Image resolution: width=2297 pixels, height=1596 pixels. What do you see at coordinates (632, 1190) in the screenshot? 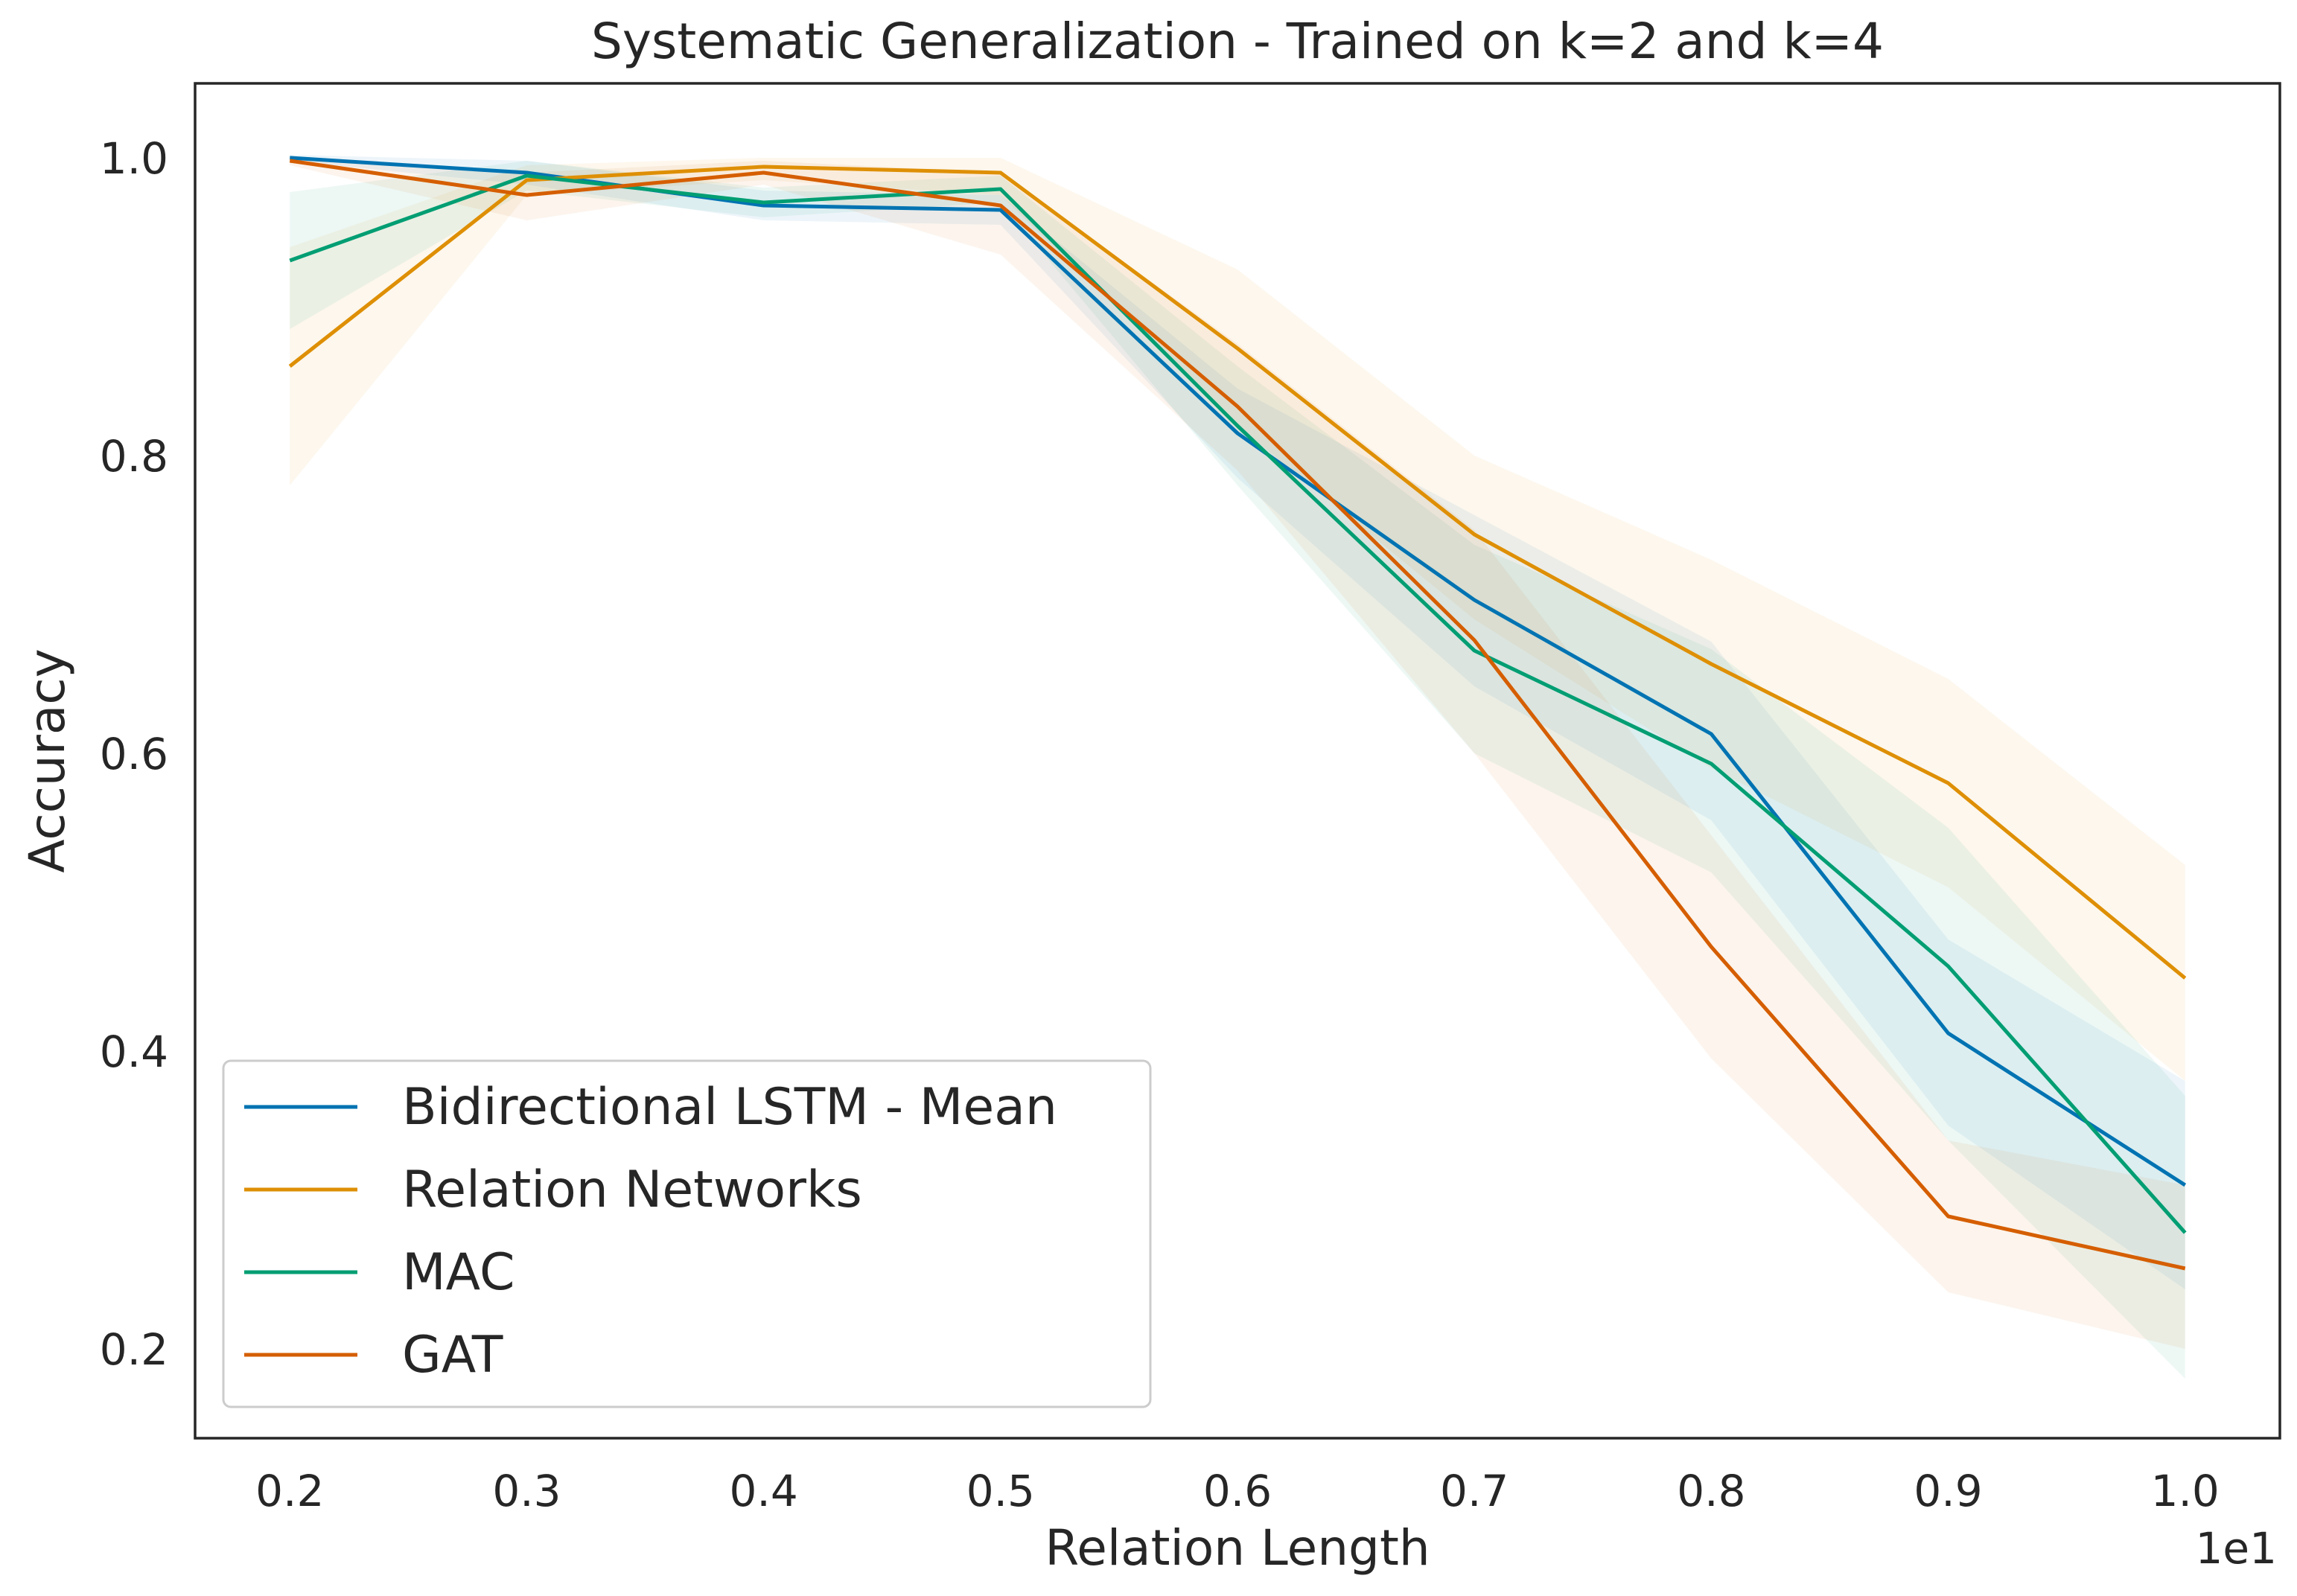
I see `legend-label-relation-networks: Relation Networks` at bounding box center [632, 1190].